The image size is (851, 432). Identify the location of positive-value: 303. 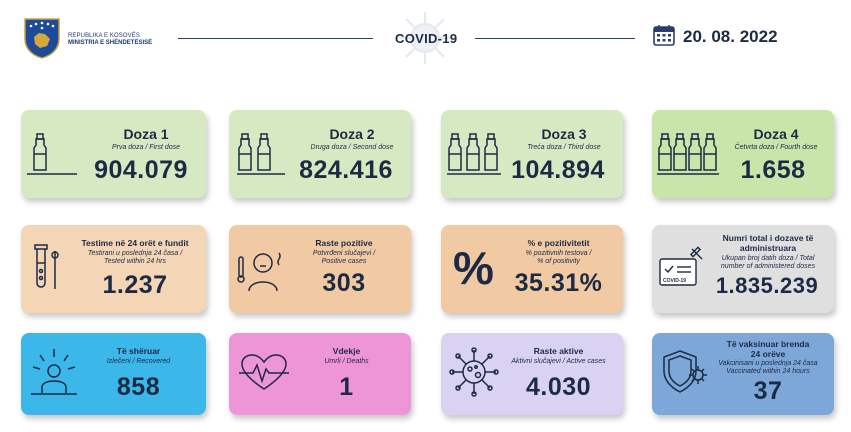
(344, 283).